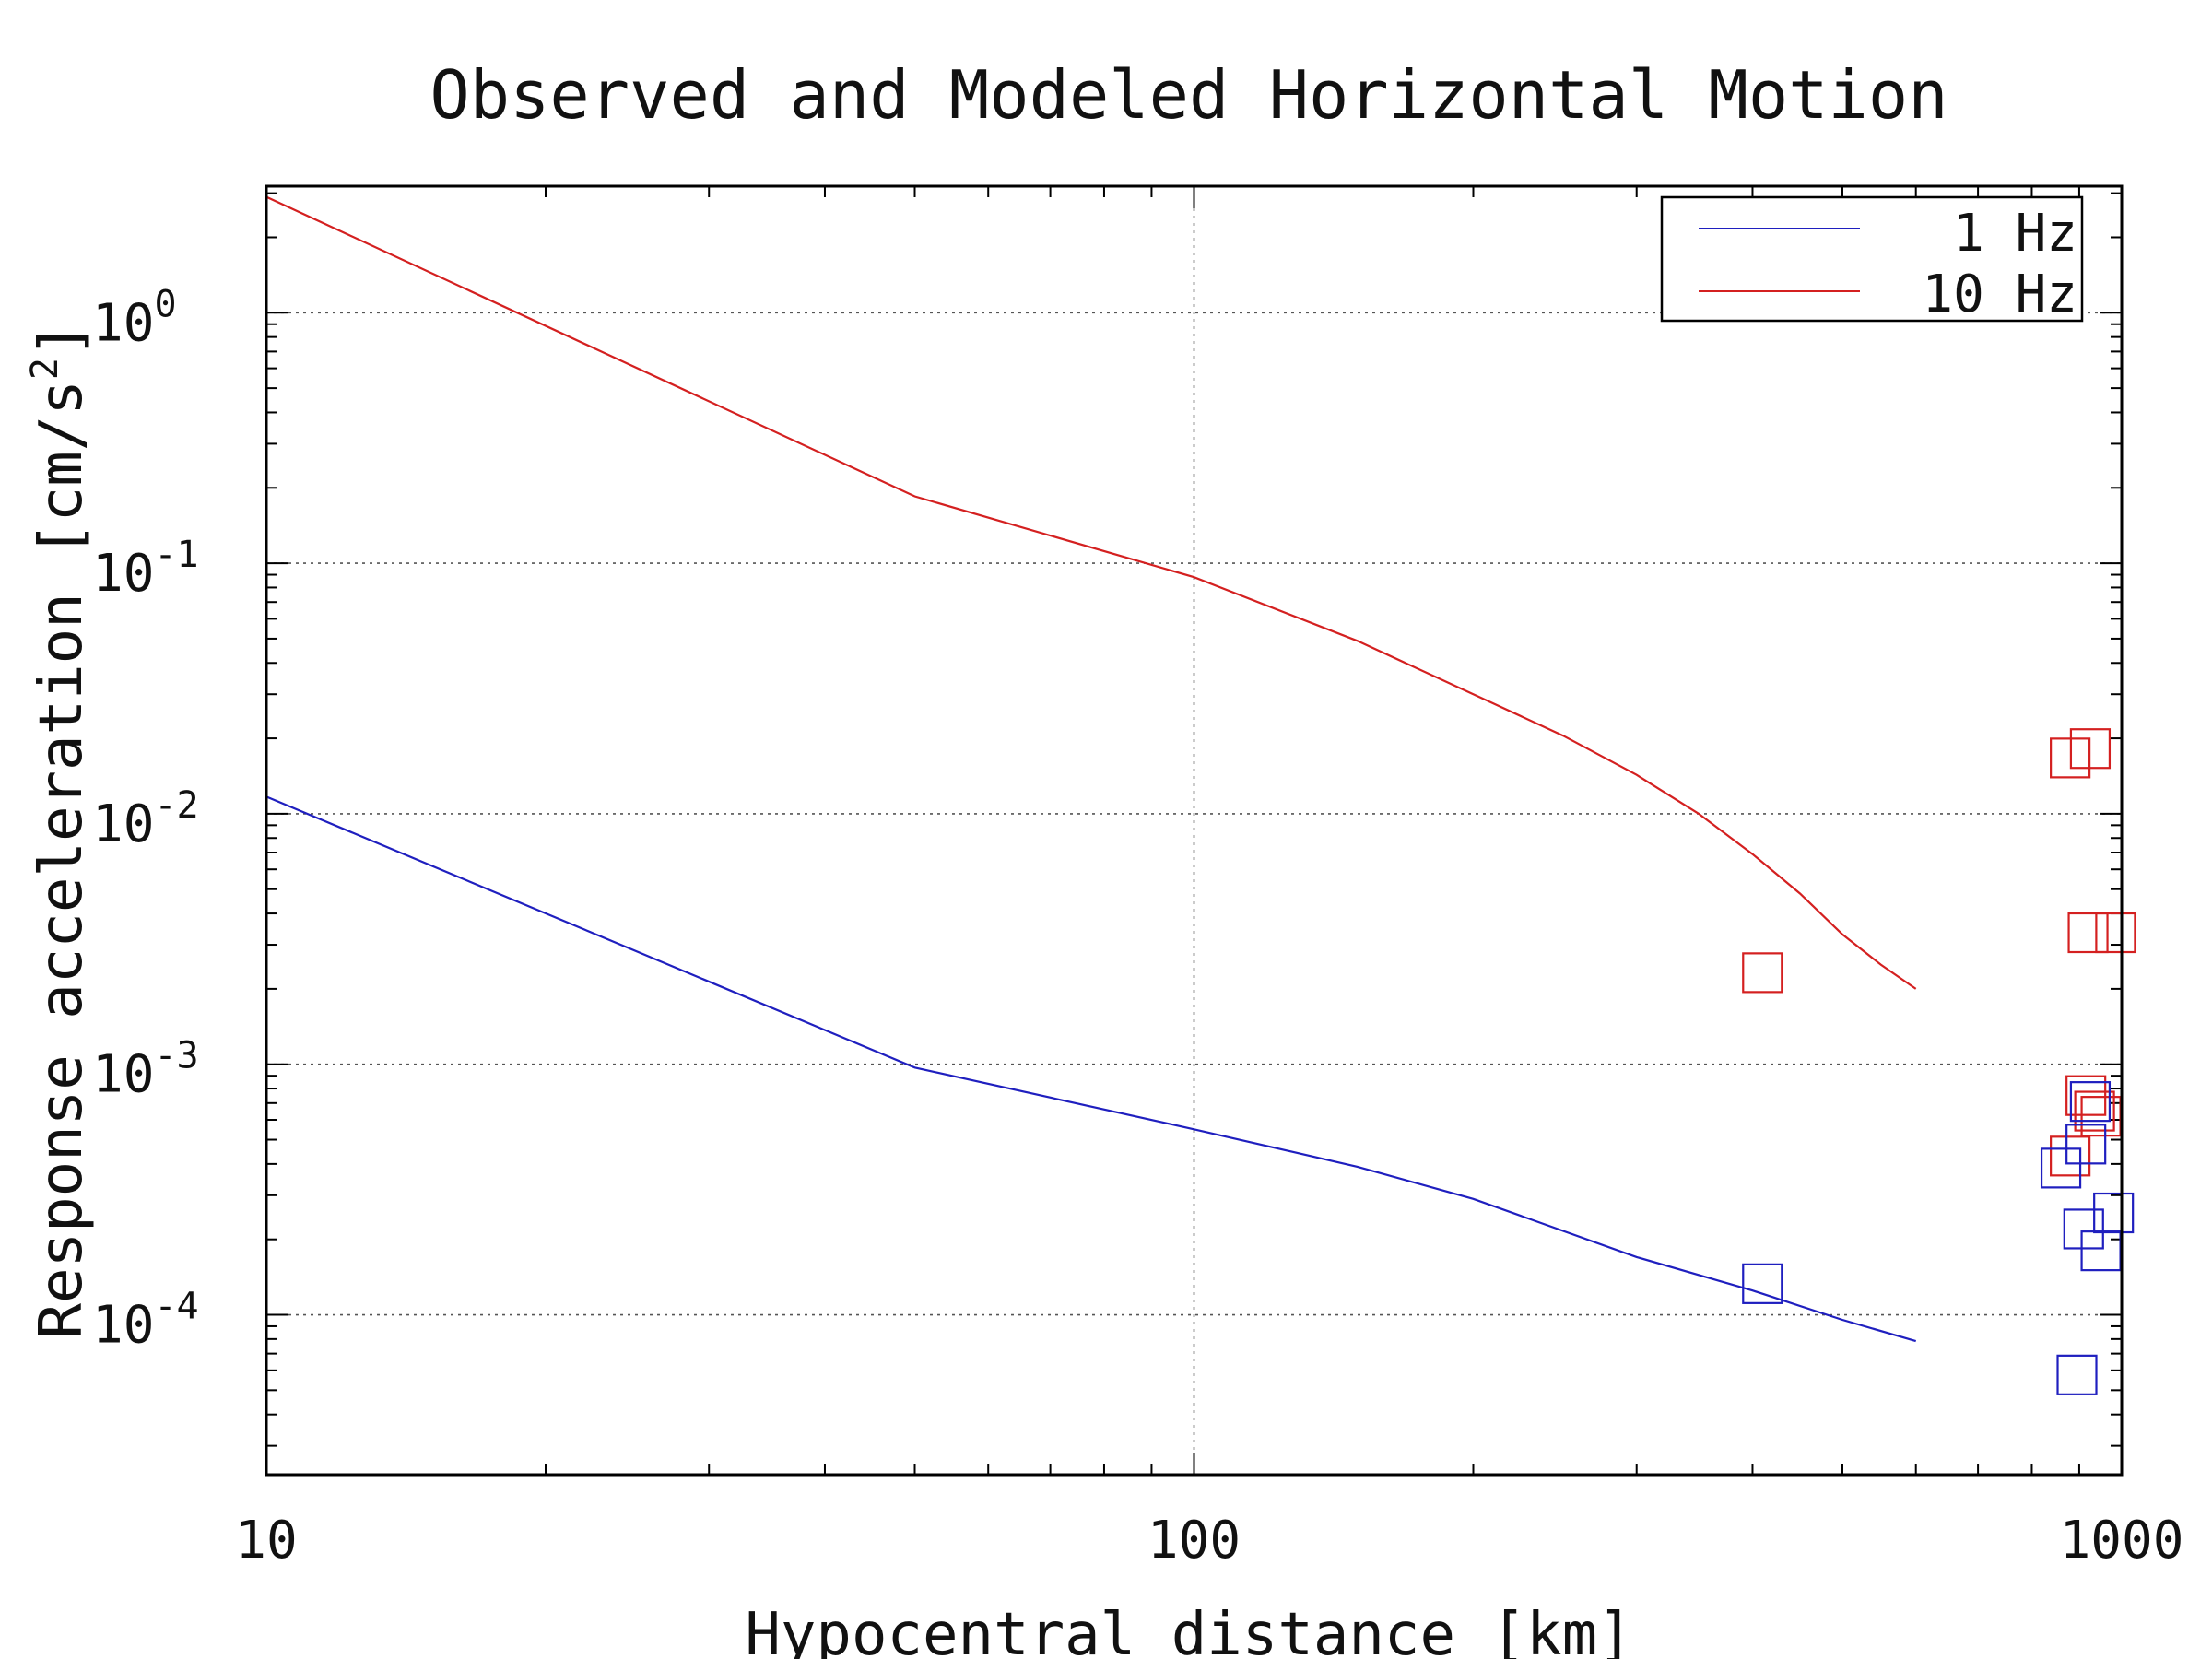 This screenshot has width=2212, height=1659. I want to click on y-tick-exponent: -4, so click(176, 1307).